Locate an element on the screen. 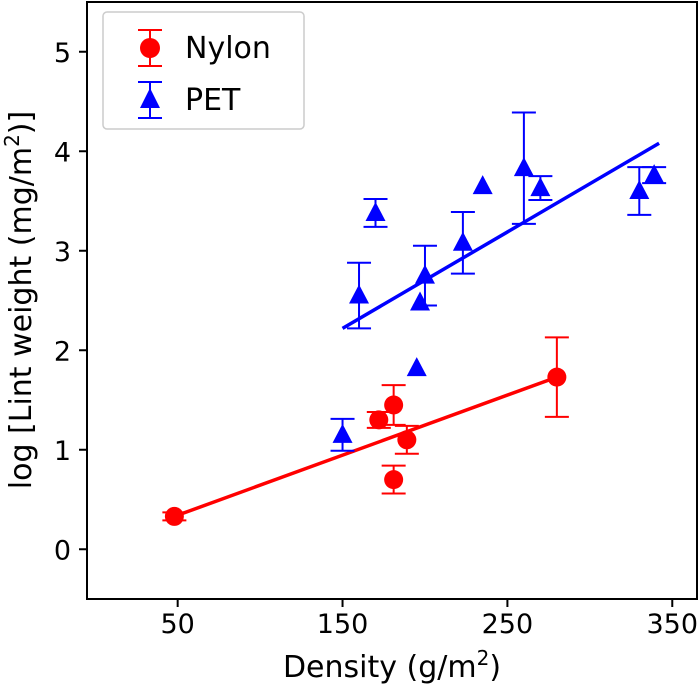  y-tick-label: 0 is located at coordinates (62, 550).